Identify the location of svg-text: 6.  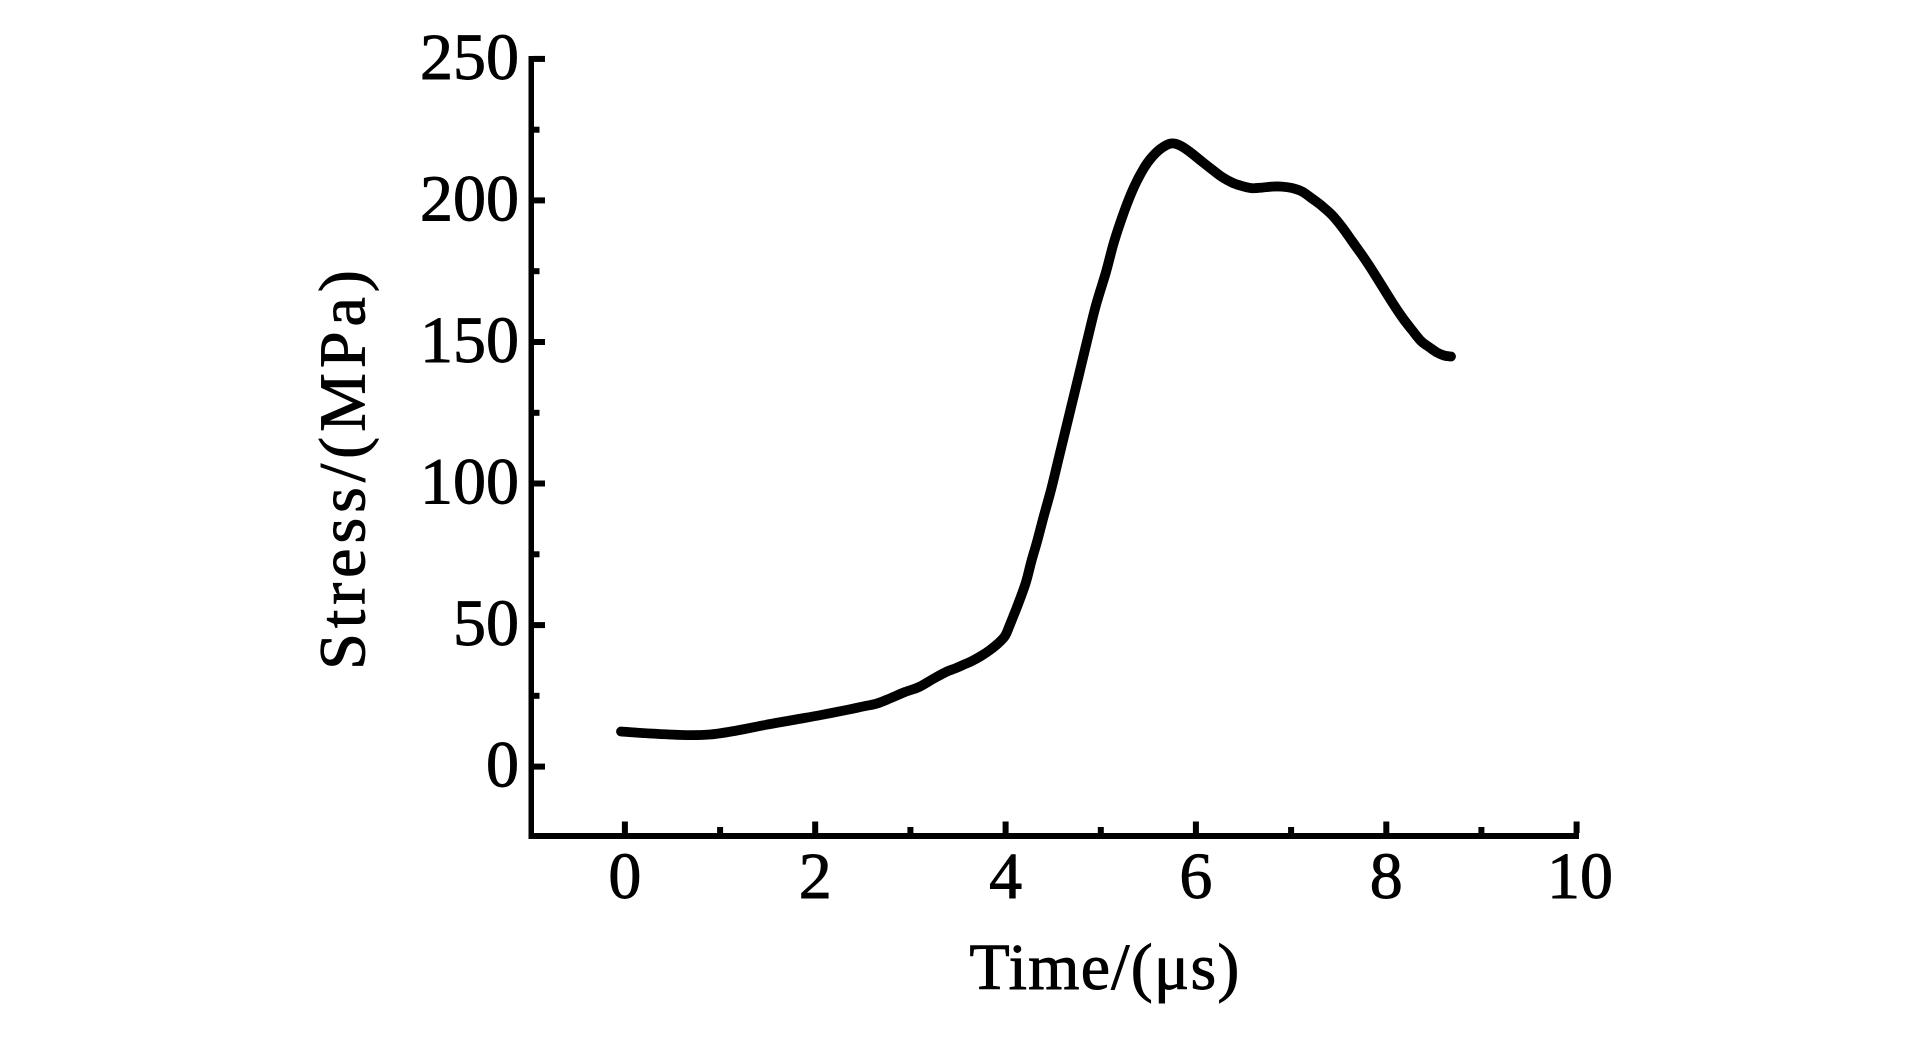
(1195, 876).